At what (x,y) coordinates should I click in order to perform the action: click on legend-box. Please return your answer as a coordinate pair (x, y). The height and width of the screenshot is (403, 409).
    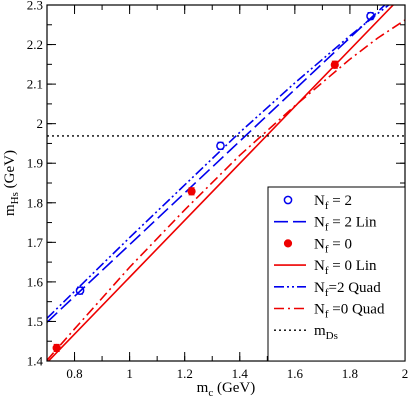
    Looking at the image, I should click on (336, 274).